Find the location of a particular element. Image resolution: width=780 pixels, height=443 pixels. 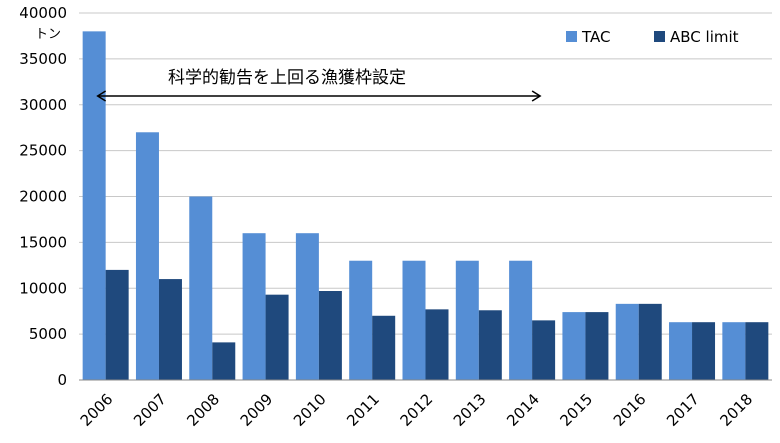

annotation-arrowhead-left is located at coordinates (101, 96).